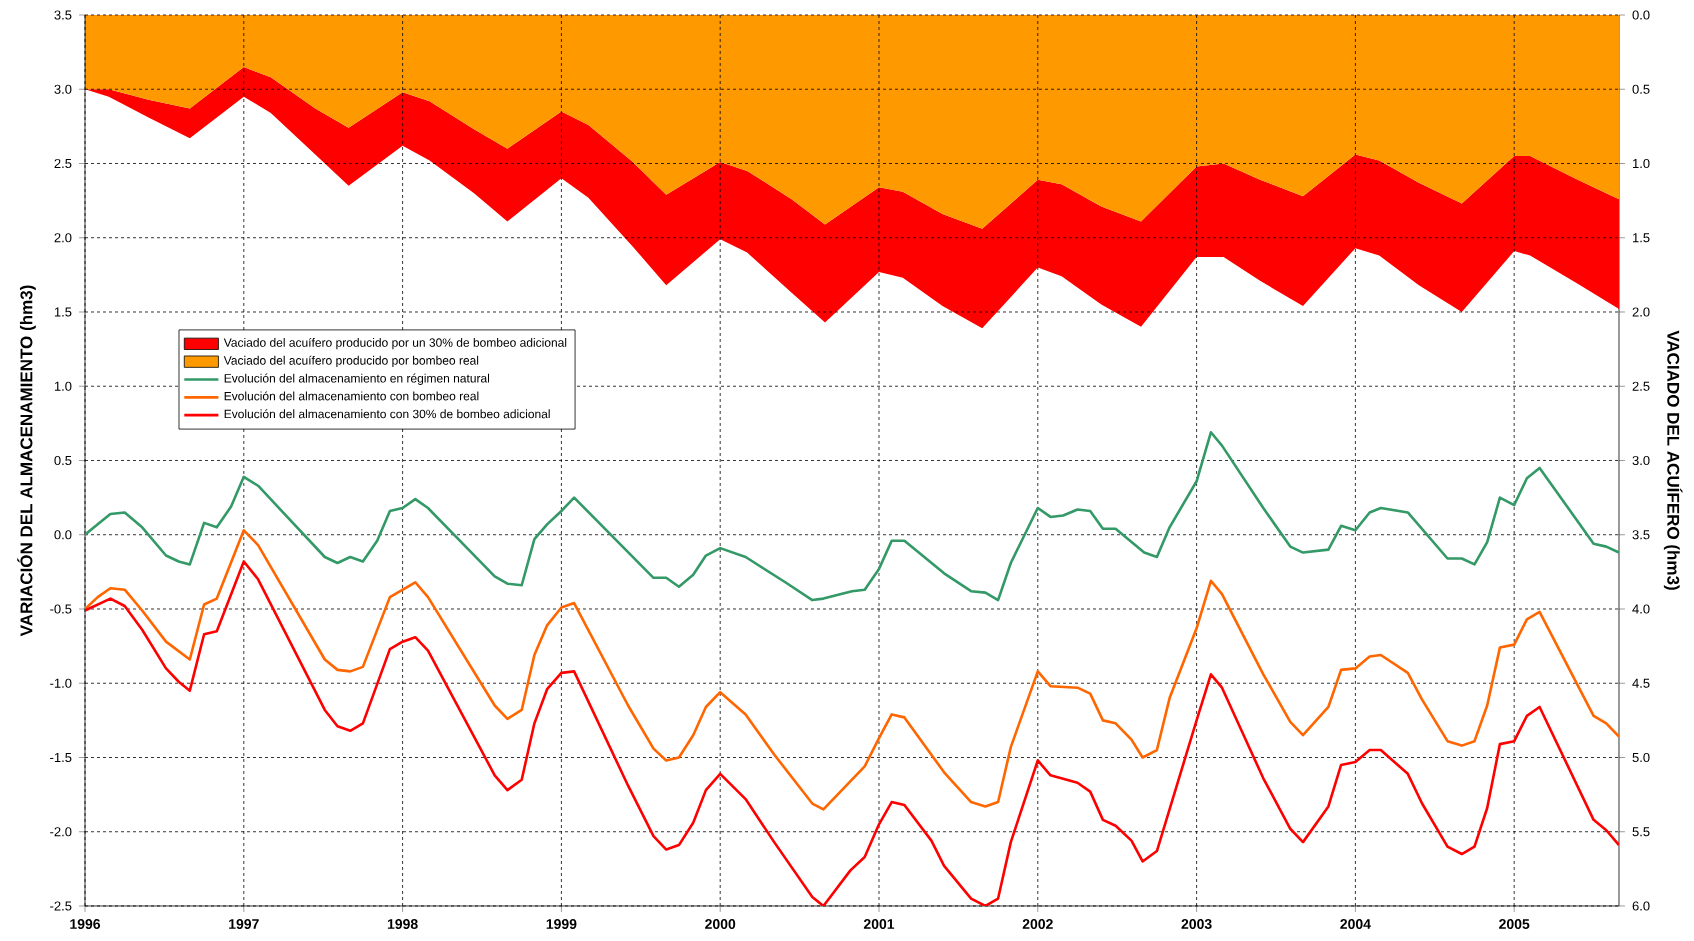 This screenshot has width=1694, height=941. I want to click on legend-label: Vaciado del acuífero producido por un 30% de bombeo adicional, so click(395, 343).